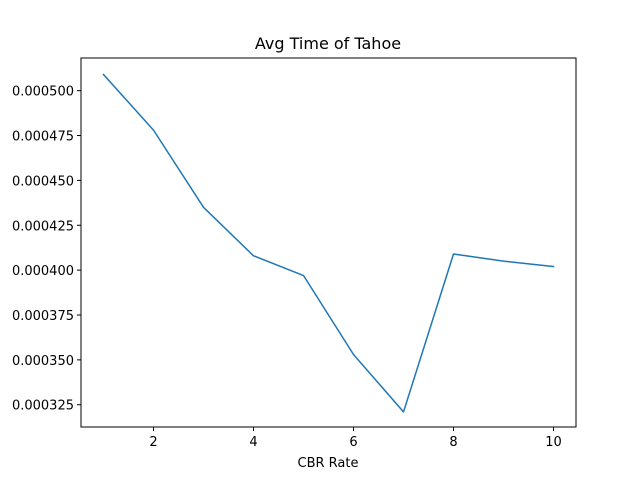  Describe the element at coordinates (553, 442) in the screenshot. I see `x-tick-label: 10` at that location.